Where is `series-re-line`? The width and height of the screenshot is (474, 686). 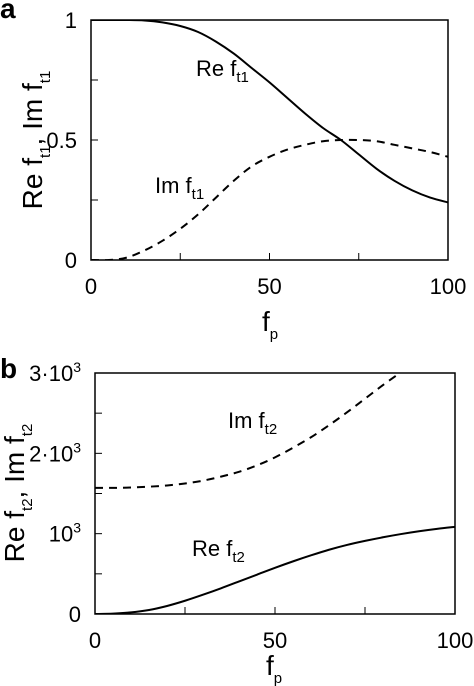
series-re-line is located at coordinates (275, 569).